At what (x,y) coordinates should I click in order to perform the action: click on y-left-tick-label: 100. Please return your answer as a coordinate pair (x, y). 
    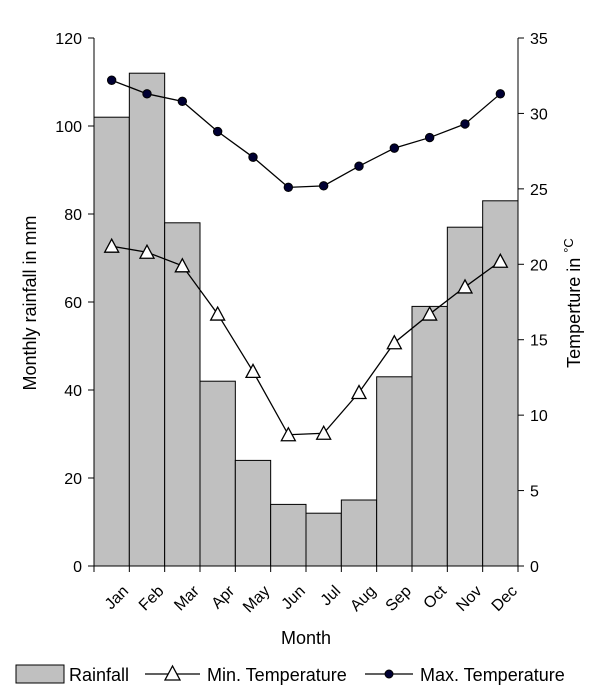
    Looking at the image, I should click on (68, 127).